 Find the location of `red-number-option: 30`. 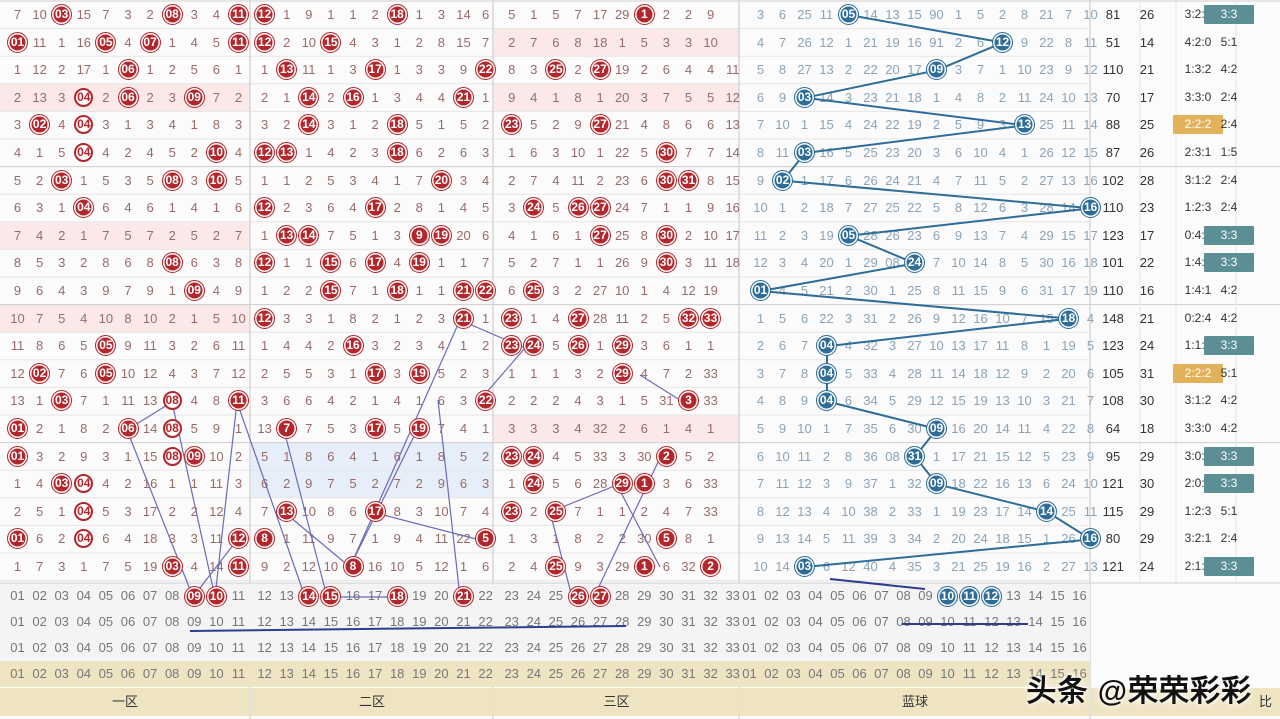

red-number-option: 30 is located at coordinates (666, 621).